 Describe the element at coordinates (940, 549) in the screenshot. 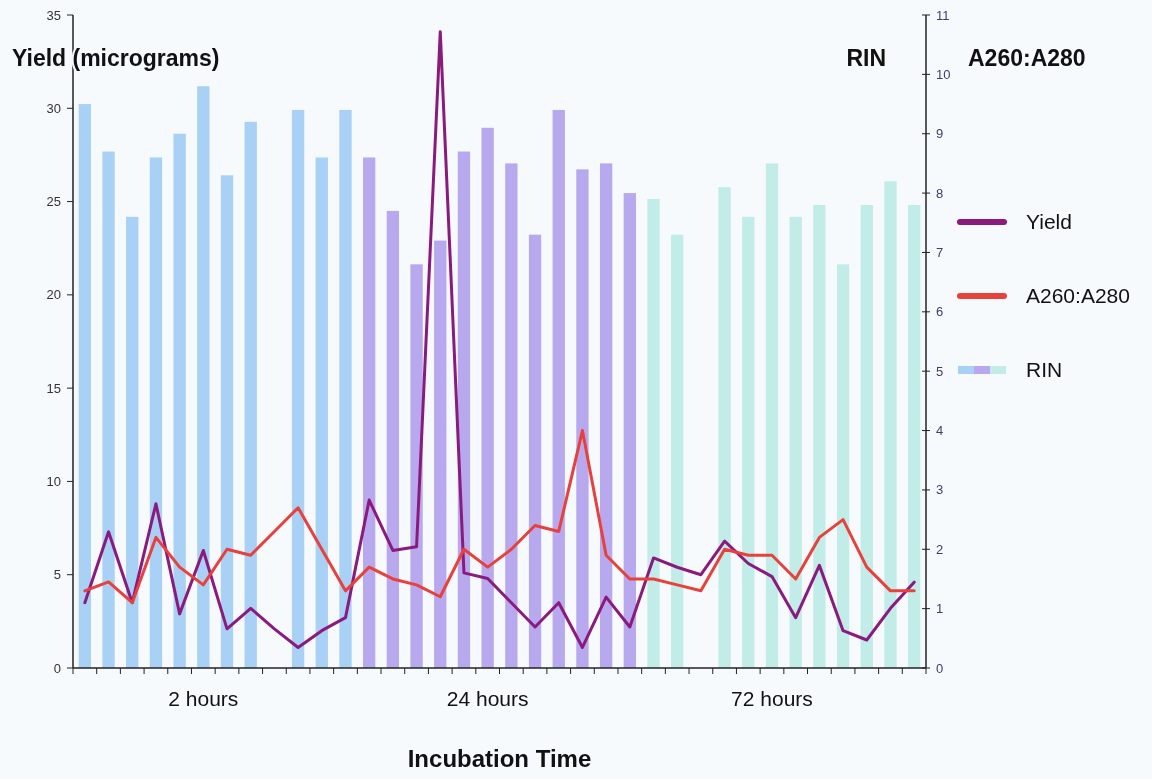

I see `y2-tick-label: 2` at that location.